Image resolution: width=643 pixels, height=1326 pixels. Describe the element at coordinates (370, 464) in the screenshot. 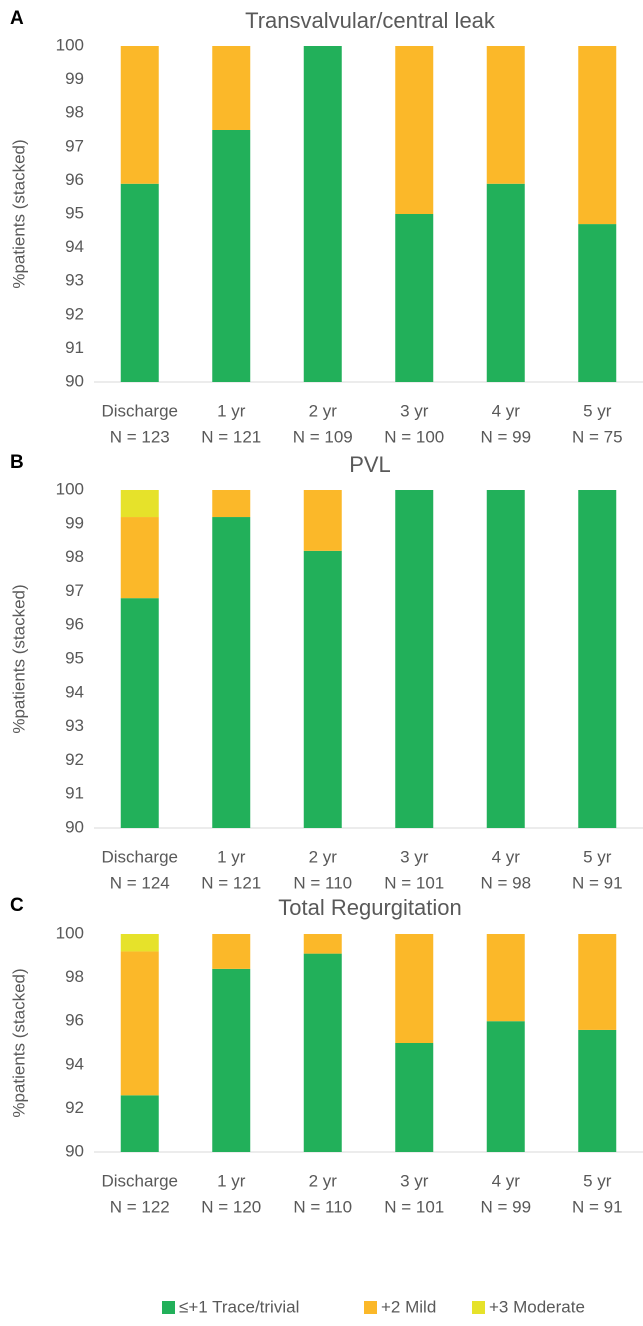

I see `chart-title: PVL` at that location.